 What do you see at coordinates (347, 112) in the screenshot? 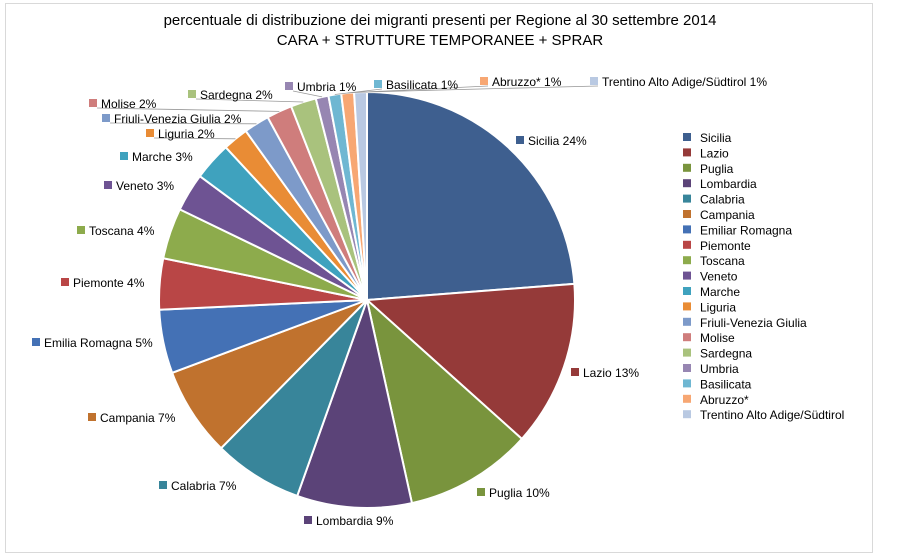
I see `leader-lines` at bounding box center [347, 112].